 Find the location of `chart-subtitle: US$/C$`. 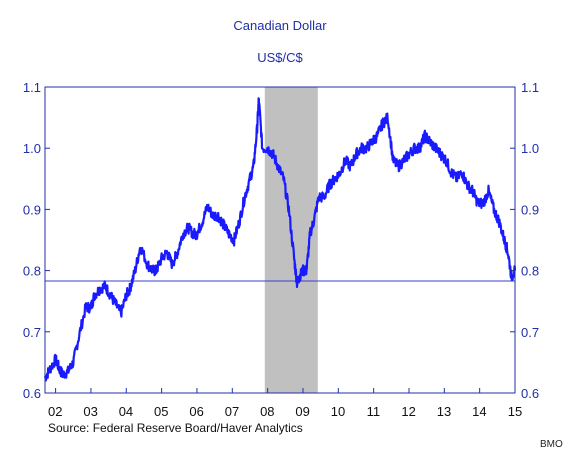

chart-subtitle: US$/C$ is located at coordinates (280, 57).